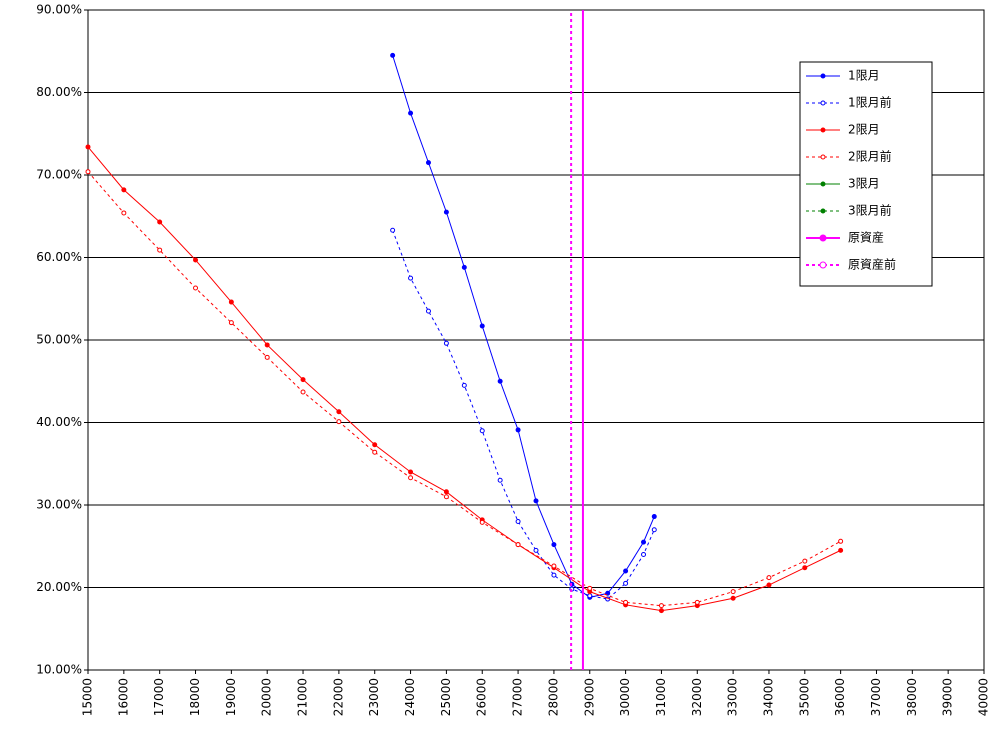 This screenshot has height=730, width=1000. I want to click on x-tick-label: 21000, so click(303, 697).